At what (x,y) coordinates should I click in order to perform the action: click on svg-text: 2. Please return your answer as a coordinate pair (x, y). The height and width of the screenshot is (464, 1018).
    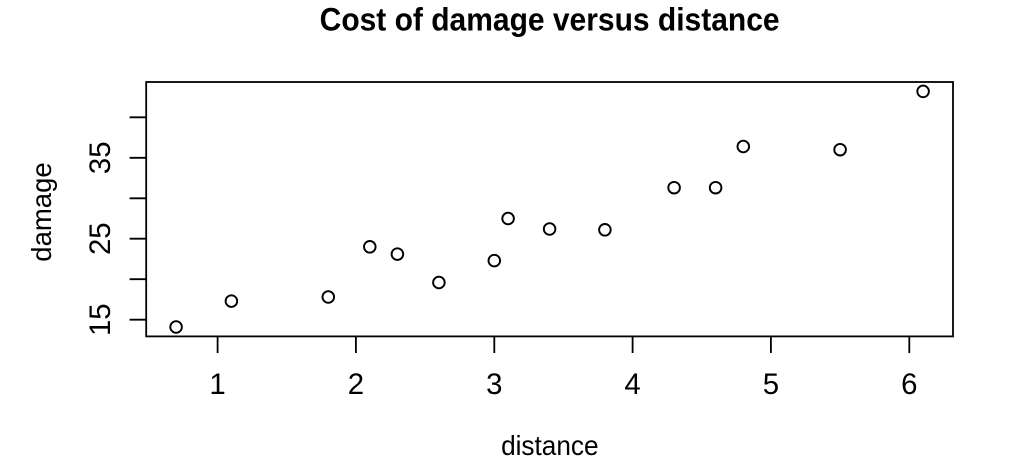
    Looking at the image, I should click on (356, 384).